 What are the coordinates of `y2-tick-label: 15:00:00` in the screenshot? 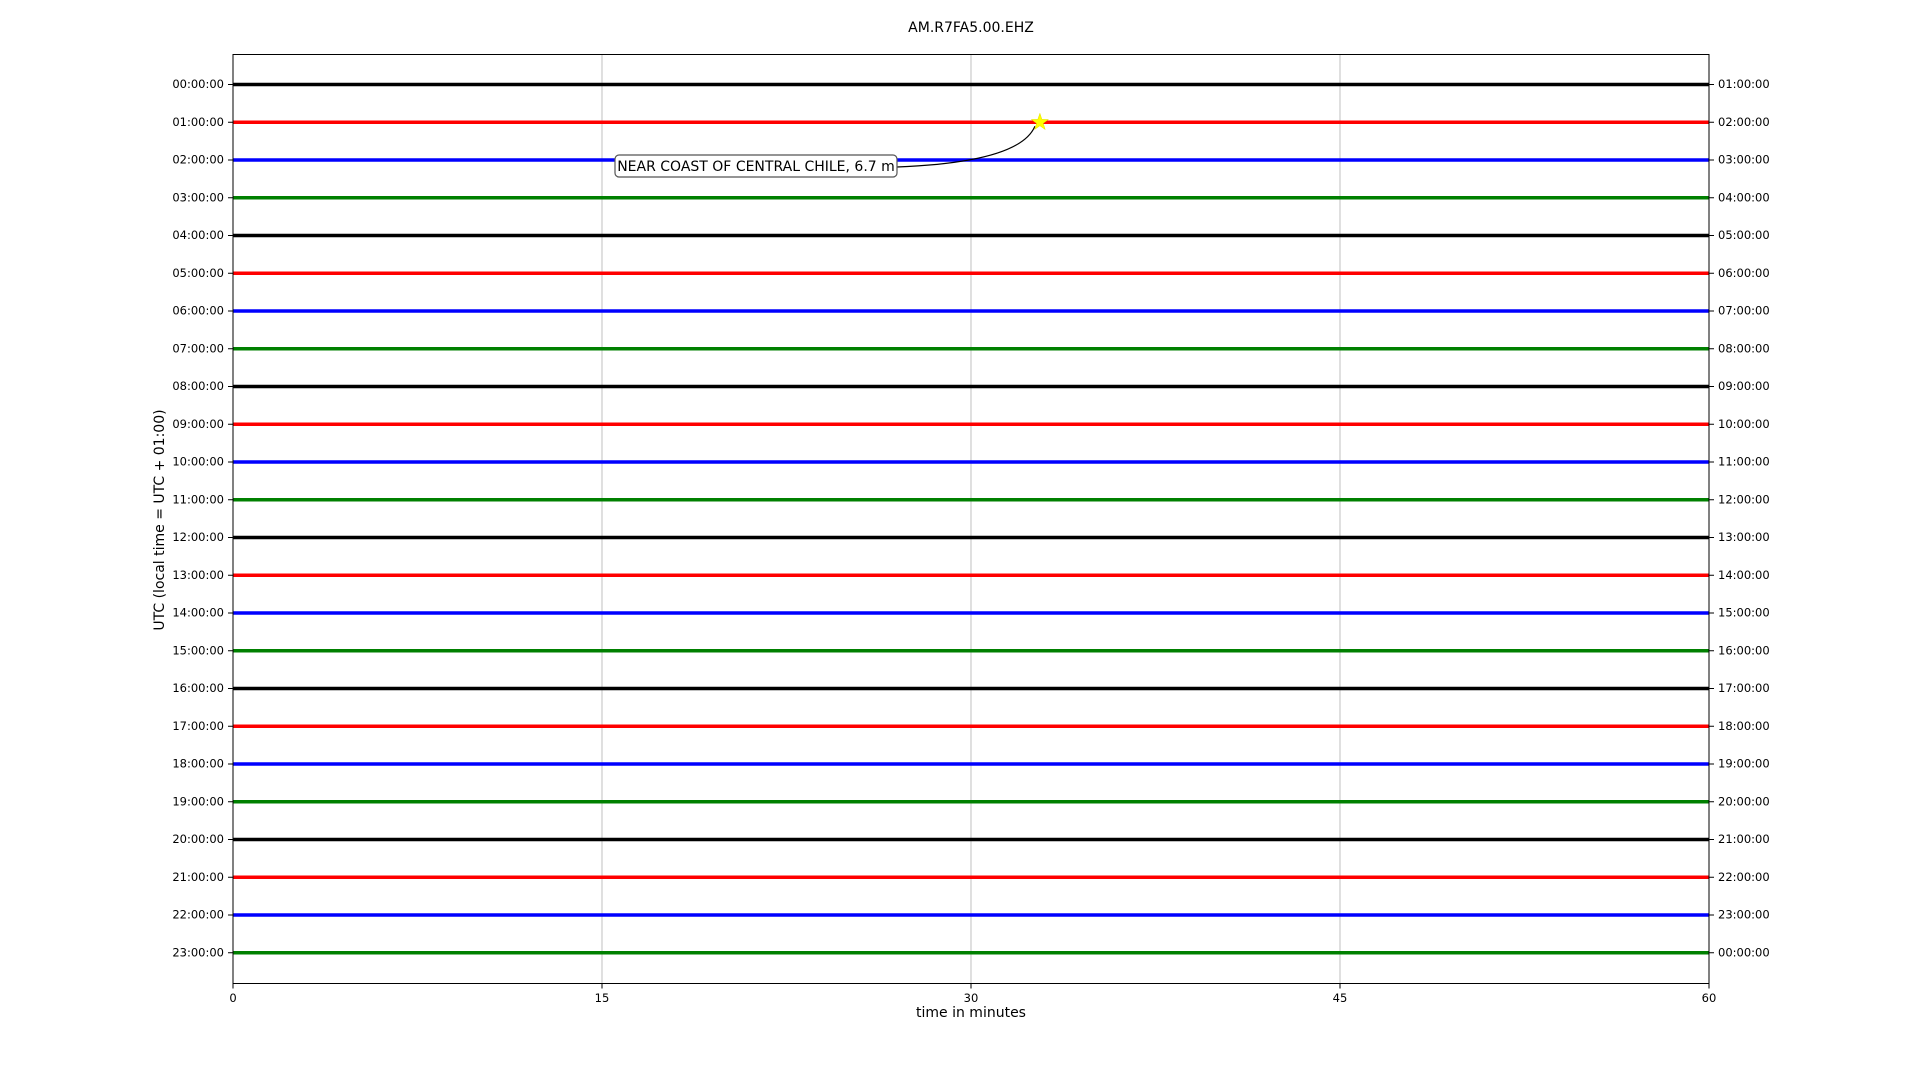 It's located at (1744, 613).